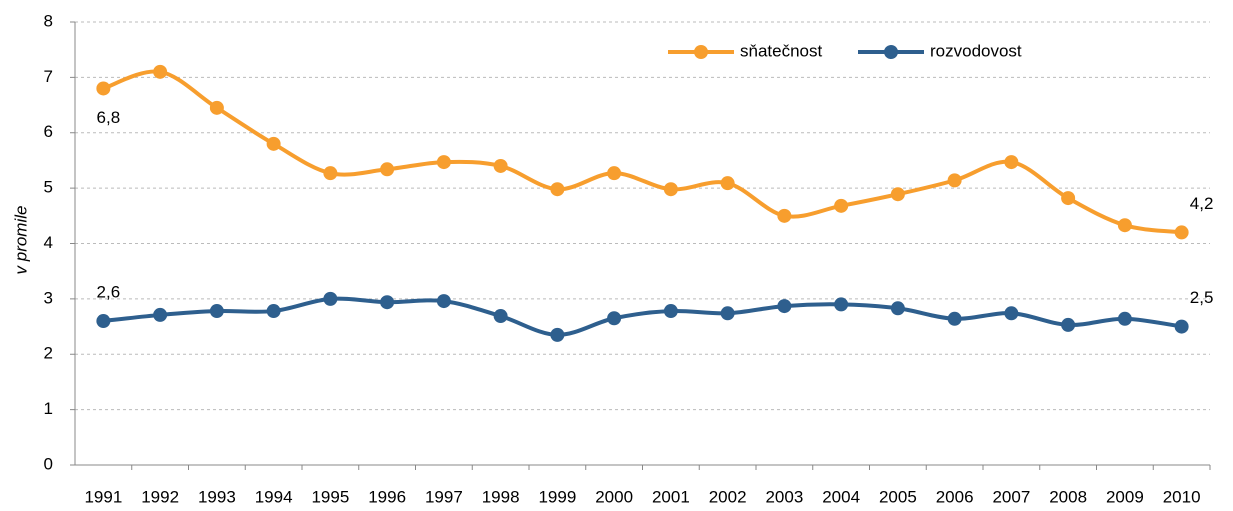 Image resolution: width=1233 pixels, height=511 pixels. I want to click on data-label: 2,6, so click(109, 292).